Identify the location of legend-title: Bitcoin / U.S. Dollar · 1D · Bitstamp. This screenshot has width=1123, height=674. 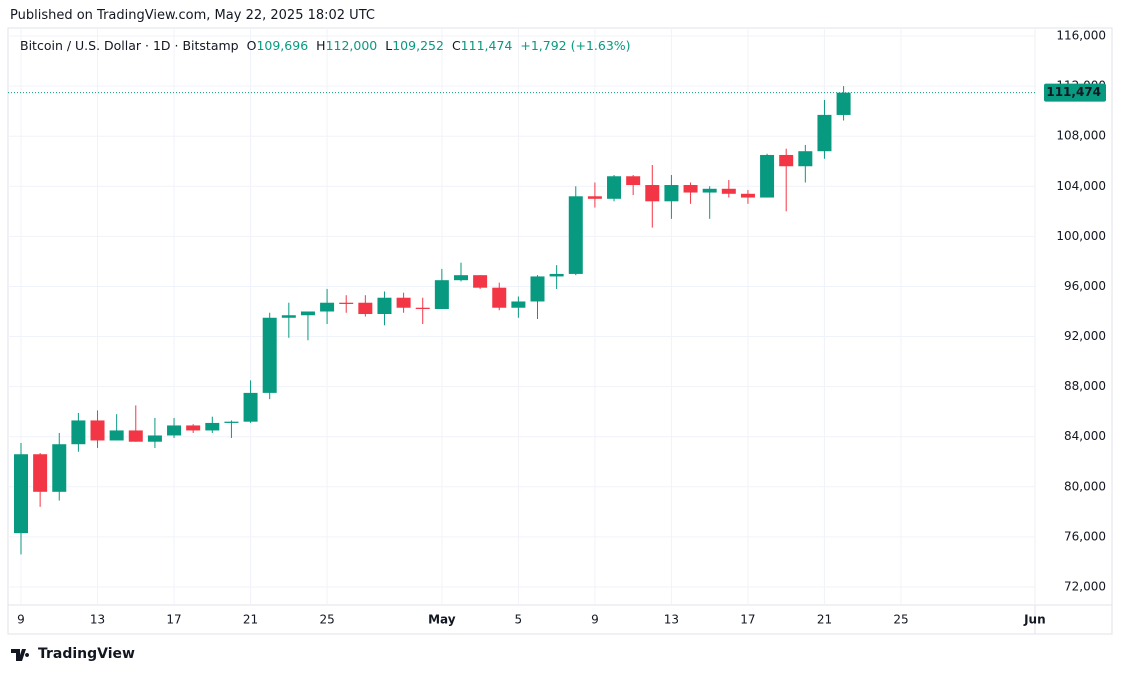
(129, 45).